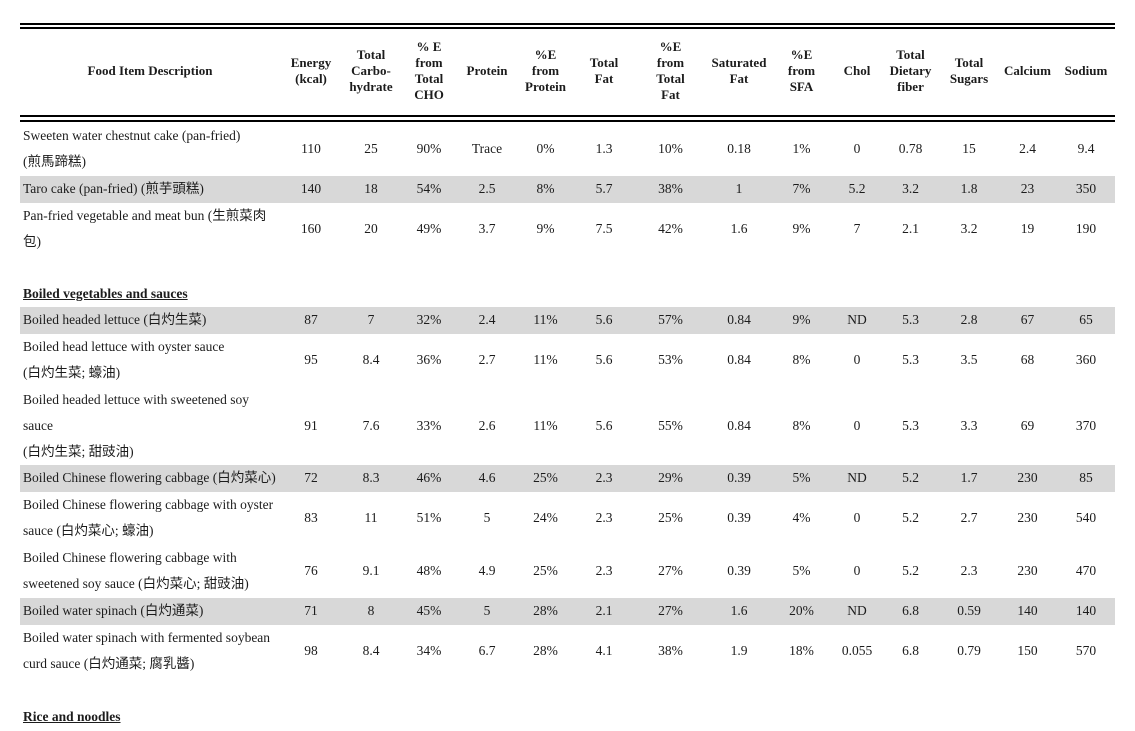  I want to click on value-cell: 29%, so click(670, 478).